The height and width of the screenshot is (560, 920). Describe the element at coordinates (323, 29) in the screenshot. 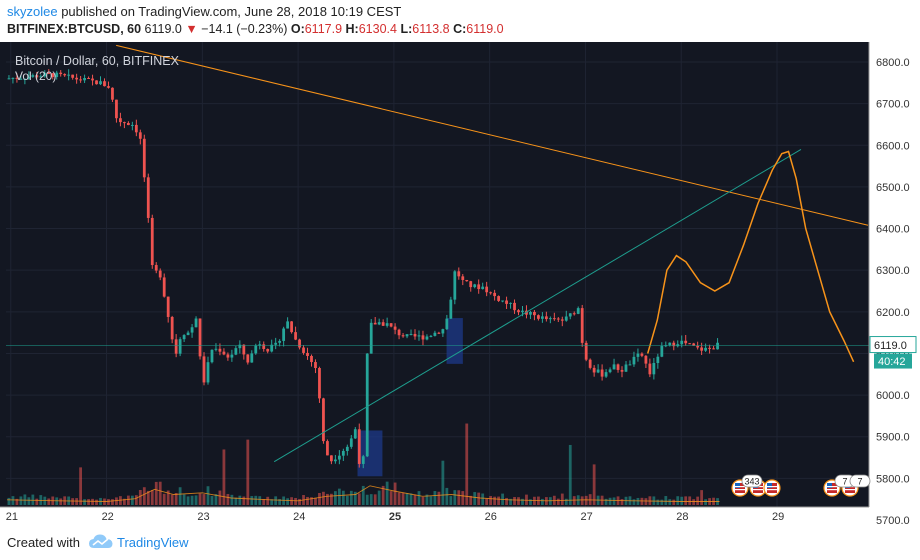

I see `open-value: 6117.9` at that location.